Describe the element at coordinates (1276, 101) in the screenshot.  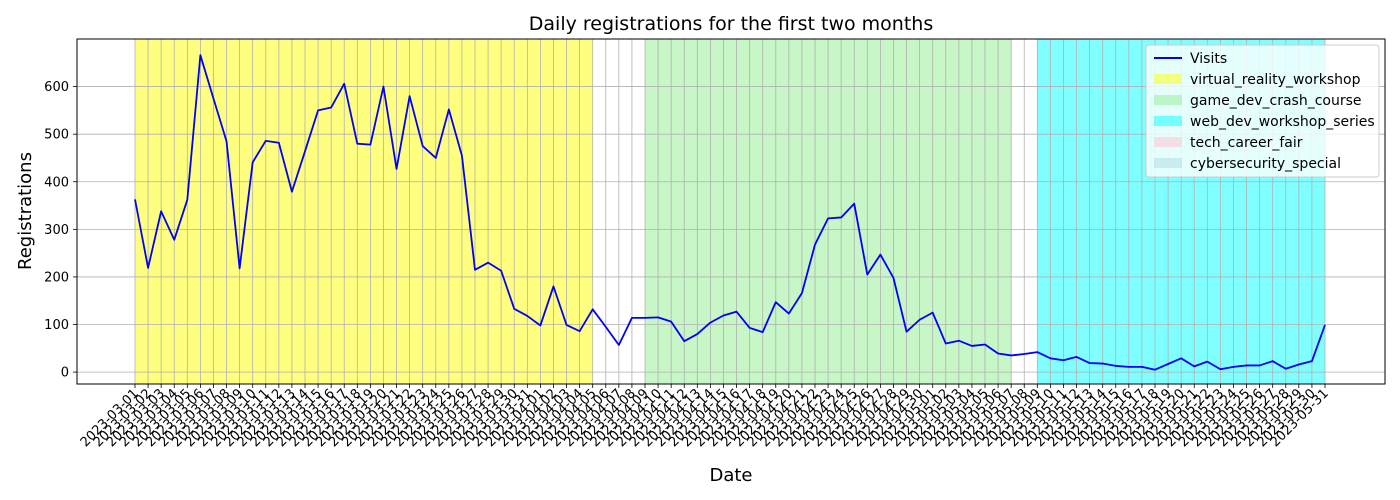
I see `legend-label: game_dev_crash_course` at that location.